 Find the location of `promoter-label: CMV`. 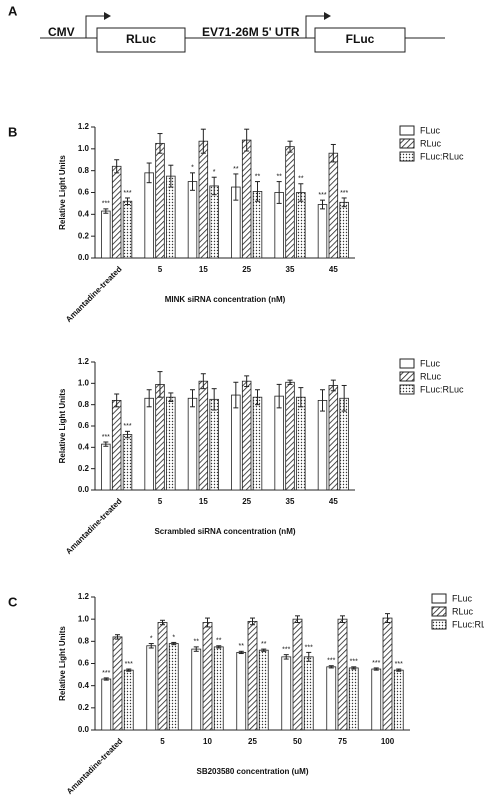

promoter-label: CMV is located at coordinates (61, 32).